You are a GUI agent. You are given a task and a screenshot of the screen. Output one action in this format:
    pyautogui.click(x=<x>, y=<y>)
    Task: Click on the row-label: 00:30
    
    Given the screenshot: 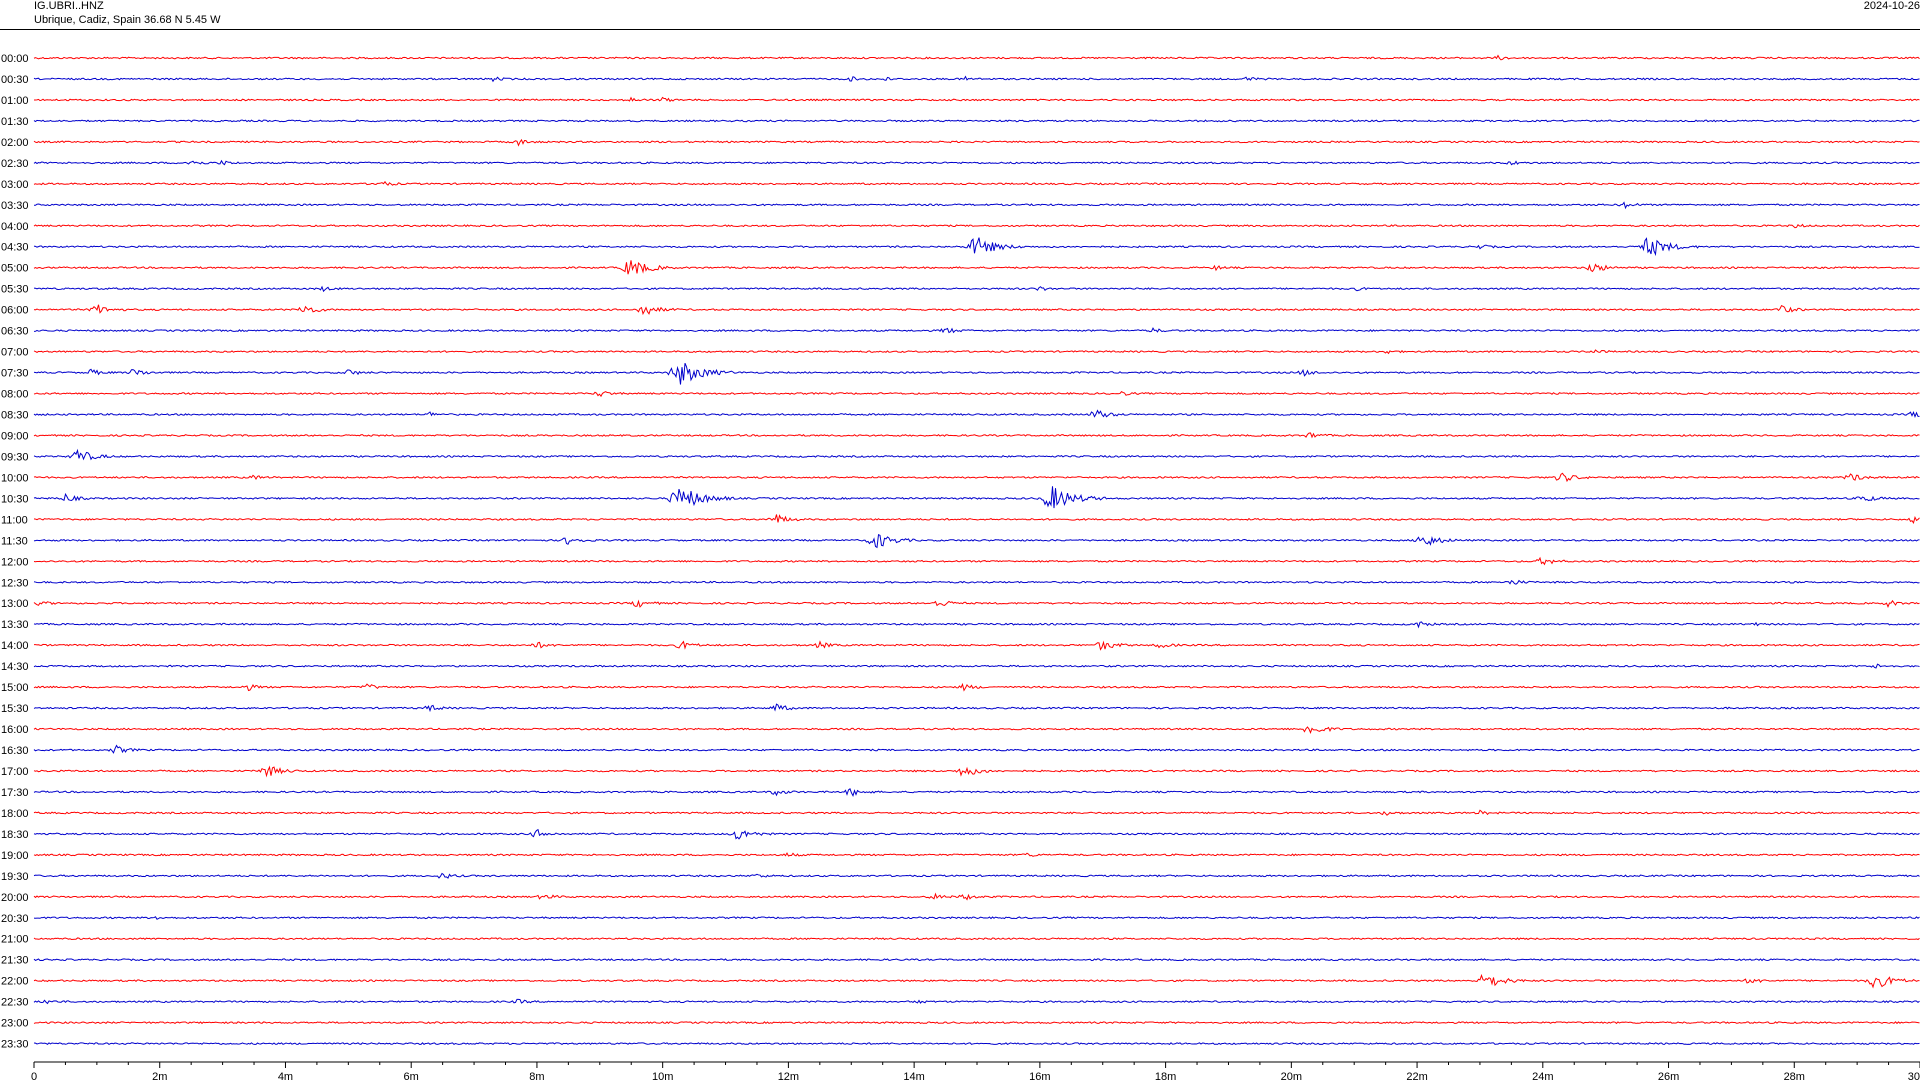 What is the action you would take?
    pyautogui.click(x=15, y=80)
    